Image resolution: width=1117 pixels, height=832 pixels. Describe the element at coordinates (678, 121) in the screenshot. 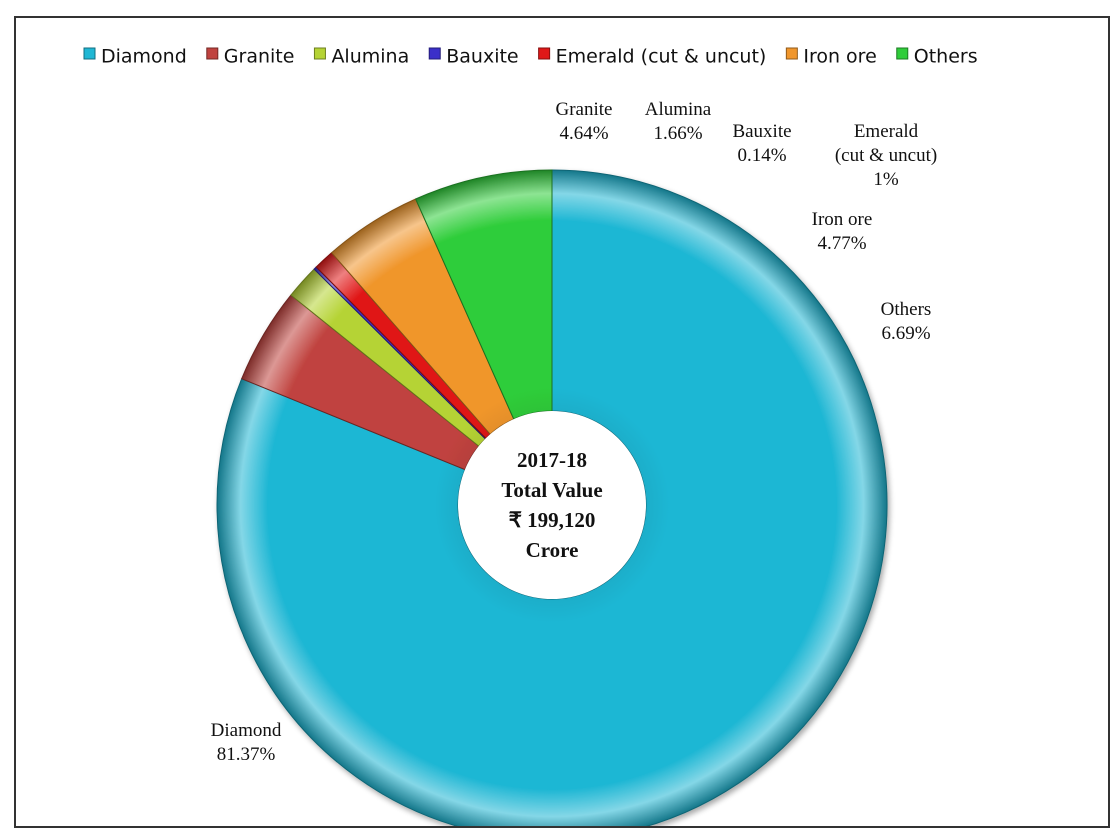

I see `data-label-alumina: Alumina 1.66%` at that location.